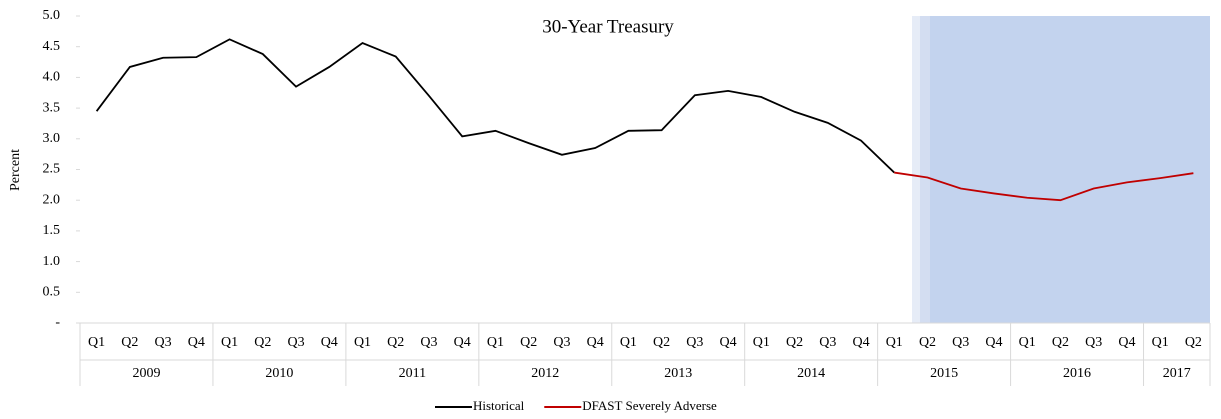 The image size is (1221, 419). What do you see at coordinates (649, 405) in the screenshot?
I see `legend-label: DFAST Severely Adverse` at bounding box center [649, 405].